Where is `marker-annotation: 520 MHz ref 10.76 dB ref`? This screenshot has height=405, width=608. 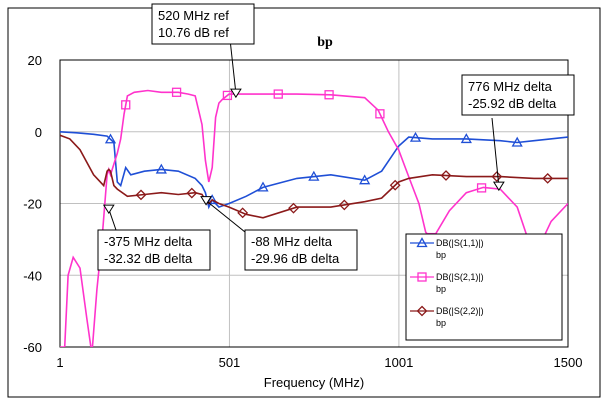
marker-annotation: 520 MHz ref 10.76 dB ref is located at coordinates (203, 51).